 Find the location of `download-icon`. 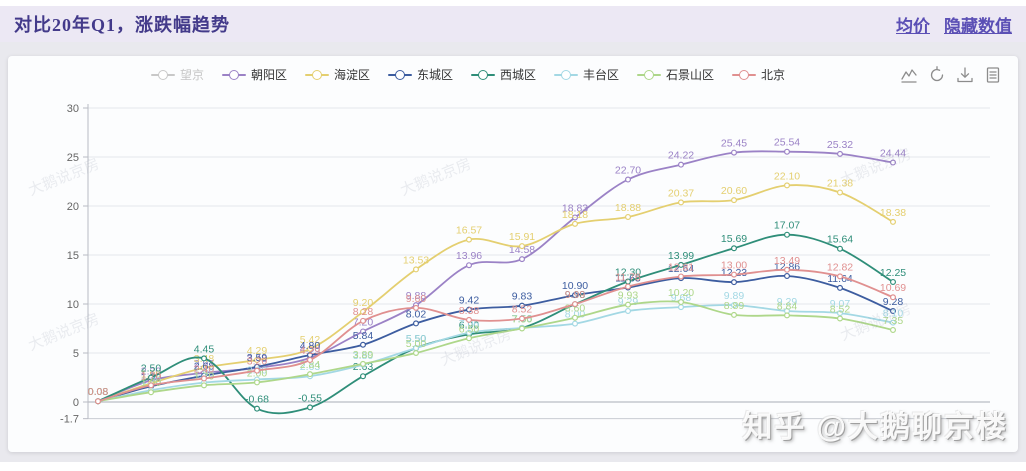

download-icon is located at coordinates (965, 75).